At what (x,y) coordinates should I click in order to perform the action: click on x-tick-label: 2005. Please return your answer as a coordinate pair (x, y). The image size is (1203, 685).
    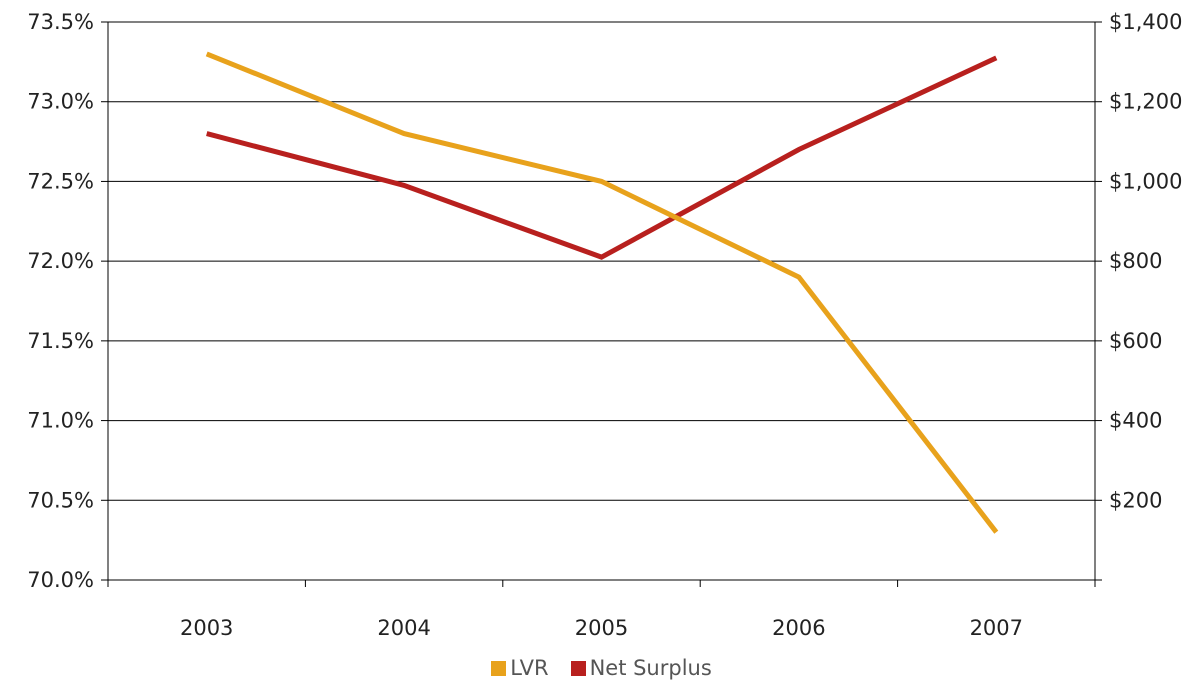
    Looking at the image, I should click on (601, 628).